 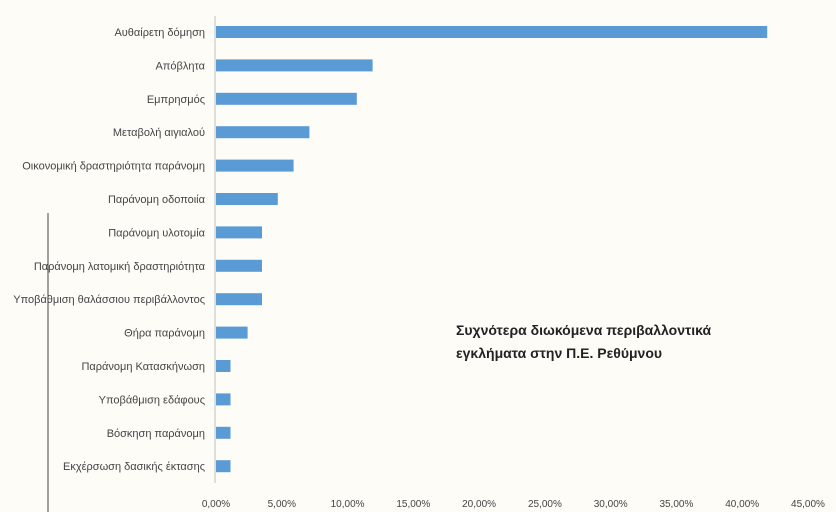 I want to click on x-tick-label: 35,00%, so click(x=676, y=504).